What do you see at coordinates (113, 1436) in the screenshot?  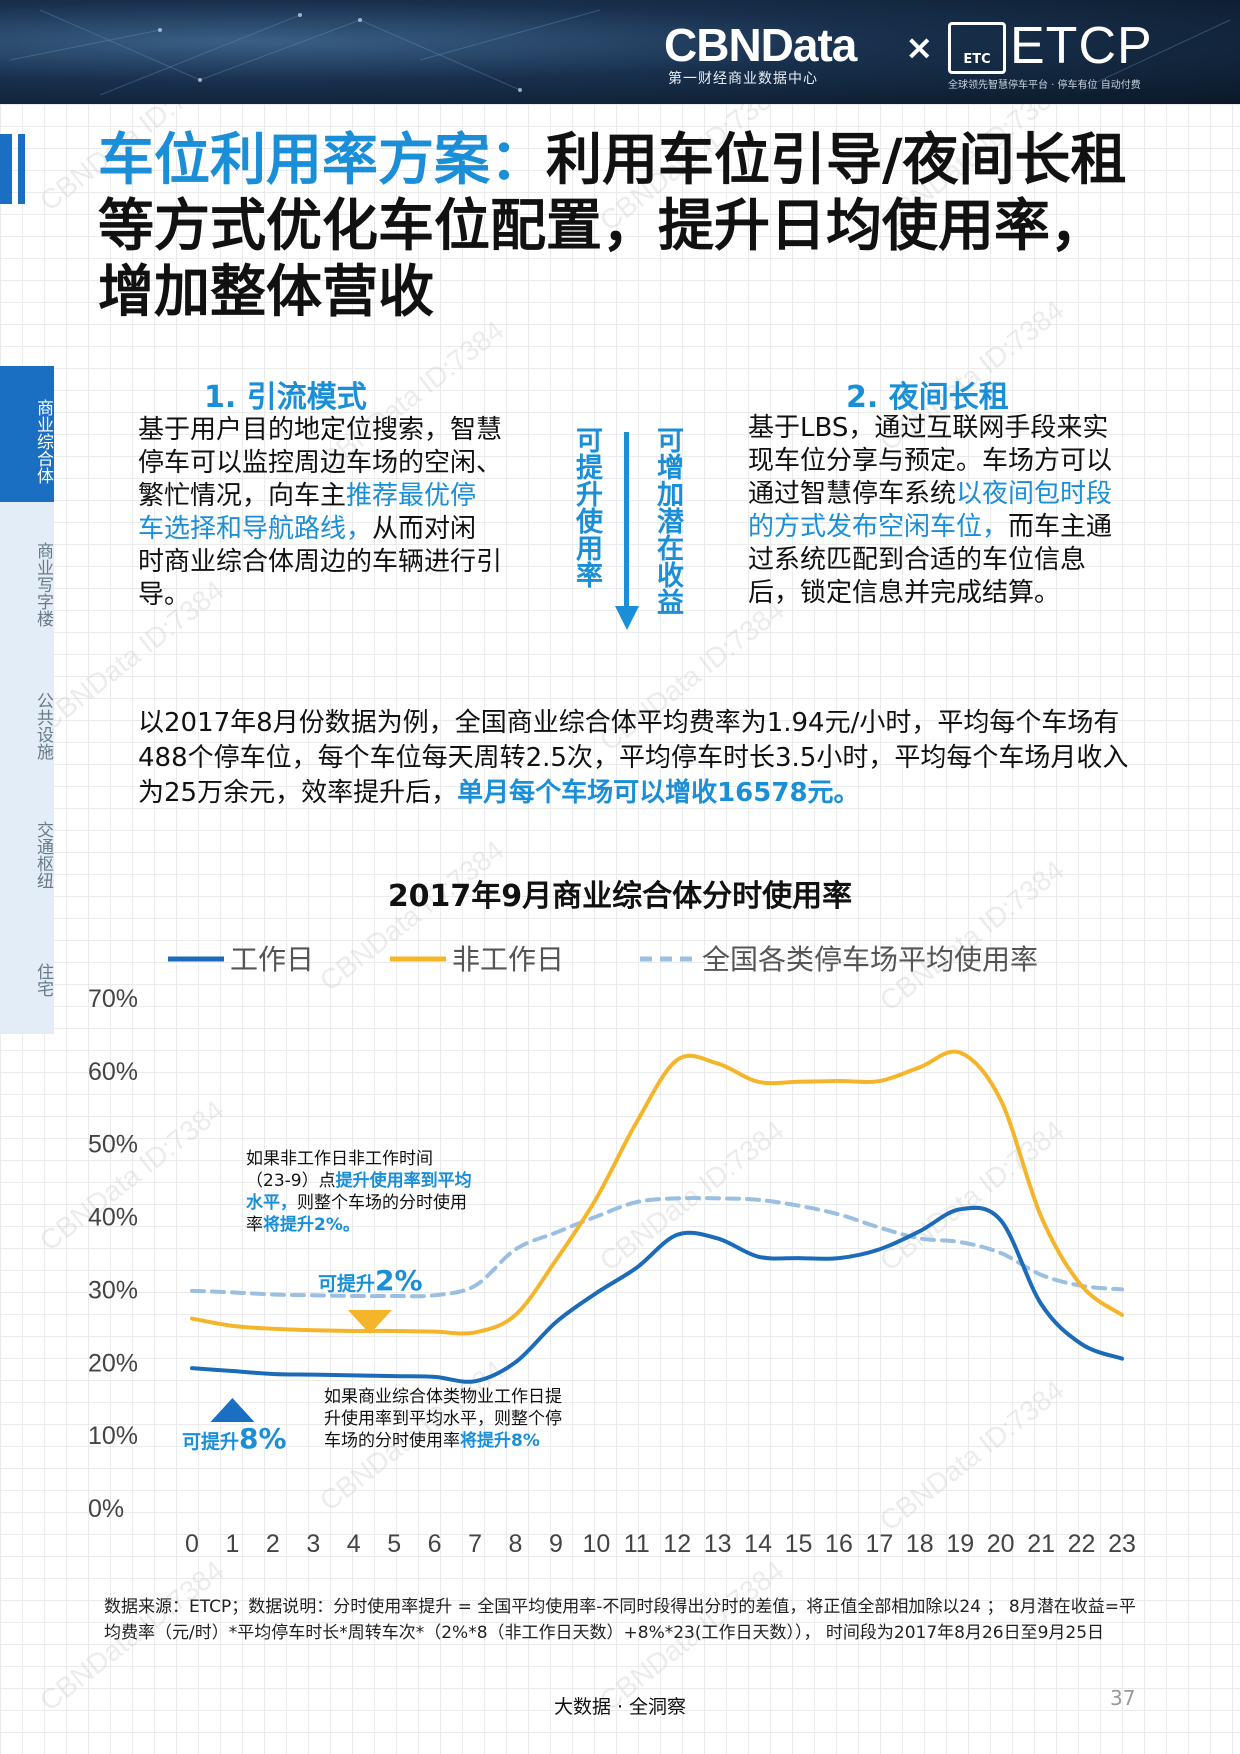 I see `y-tick-label: 10%` at bounding box center [113, 1436].